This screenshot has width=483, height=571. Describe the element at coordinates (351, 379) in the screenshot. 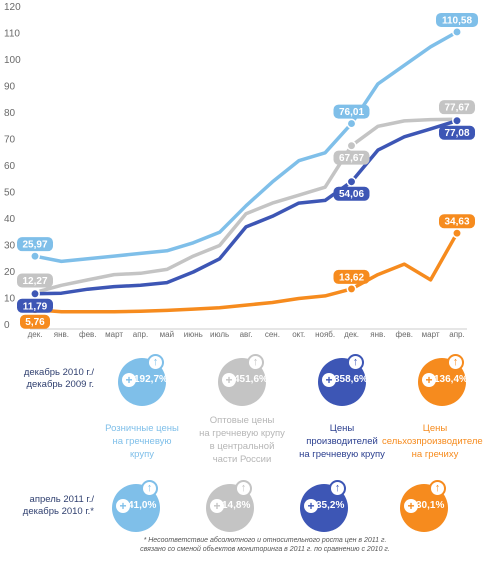

I see `producer-change-value: 358,6%` at that location.